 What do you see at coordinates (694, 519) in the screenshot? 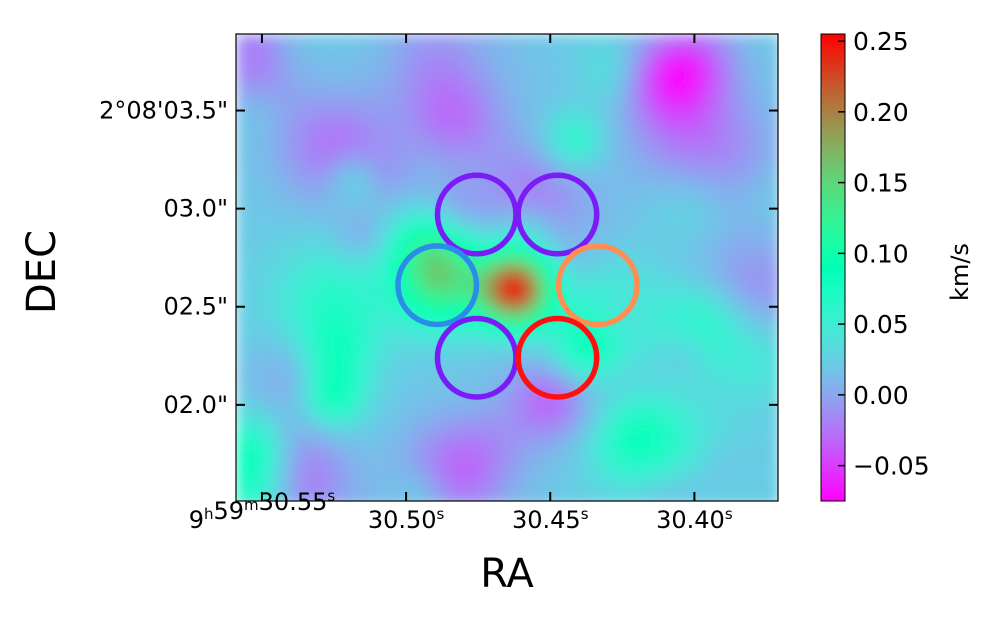
I see `x-tick-label-3: 30.40s` at bounding box center [694, 519].